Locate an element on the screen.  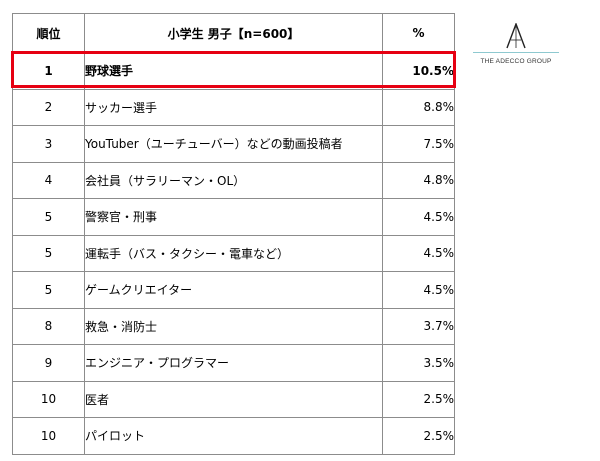
table-row: 1 野球選手 10.5% is located at coordinates (233, 71).